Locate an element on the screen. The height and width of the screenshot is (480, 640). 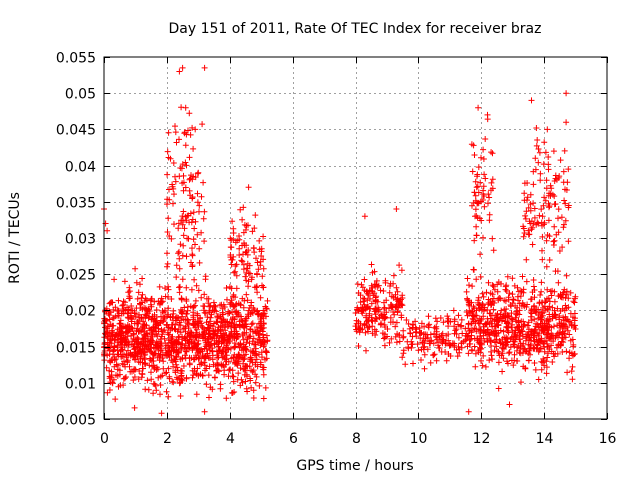
y-tick-label: 0.015 is located at coordinates (76, 349).